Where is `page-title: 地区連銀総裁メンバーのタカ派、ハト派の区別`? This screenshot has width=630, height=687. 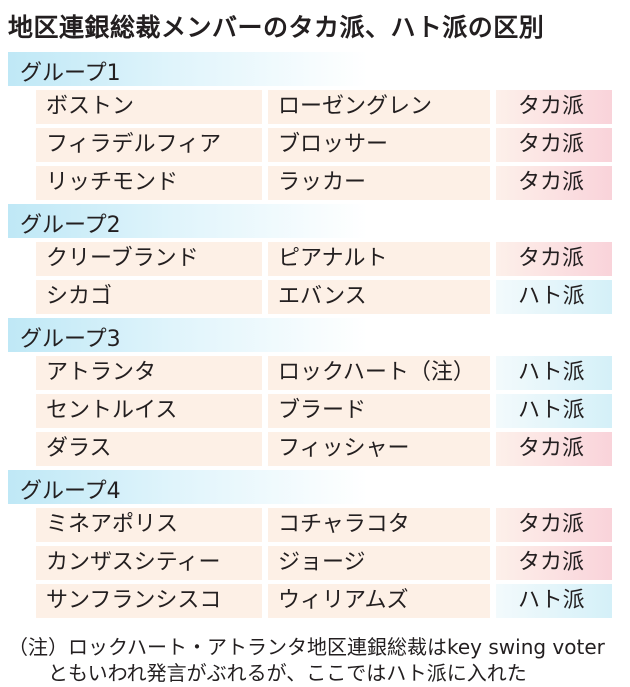 page-title: 地区連銀総裁メンバーのタカ派、ハト派の区別 is located at coordinates (276, 27).